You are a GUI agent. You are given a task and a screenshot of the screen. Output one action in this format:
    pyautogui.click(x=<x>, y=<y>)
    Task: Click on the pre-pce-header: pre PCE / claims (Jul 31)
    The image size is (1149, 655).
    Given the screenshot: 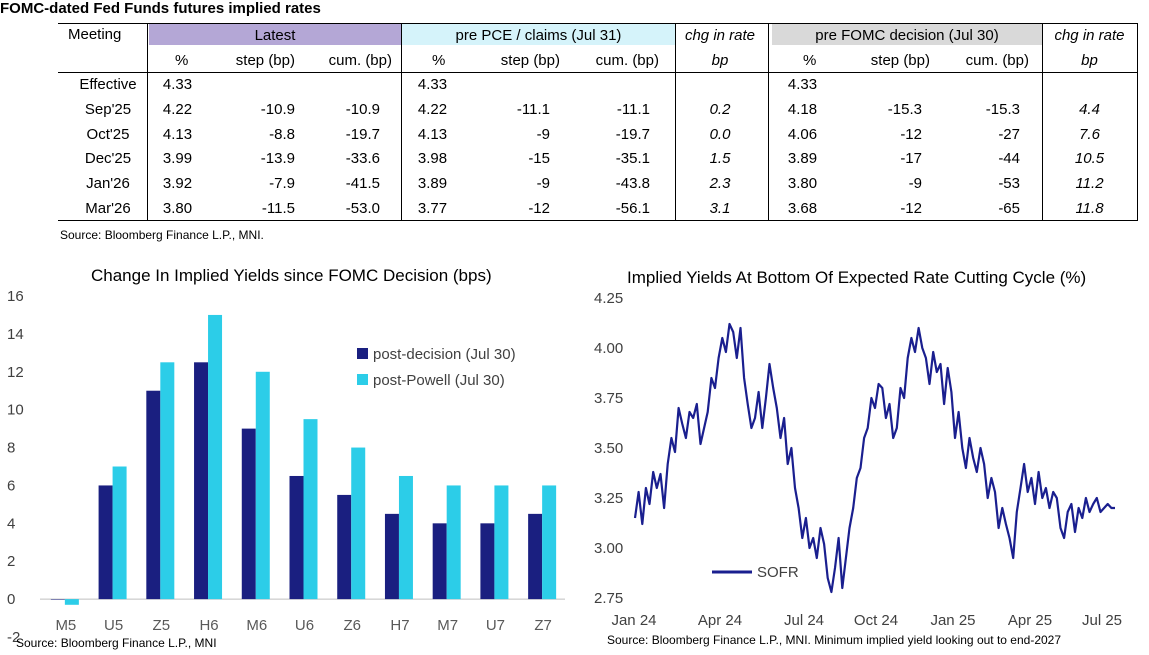 What is the action you would take?
    pyautogui.click(x=538, y=35)
    